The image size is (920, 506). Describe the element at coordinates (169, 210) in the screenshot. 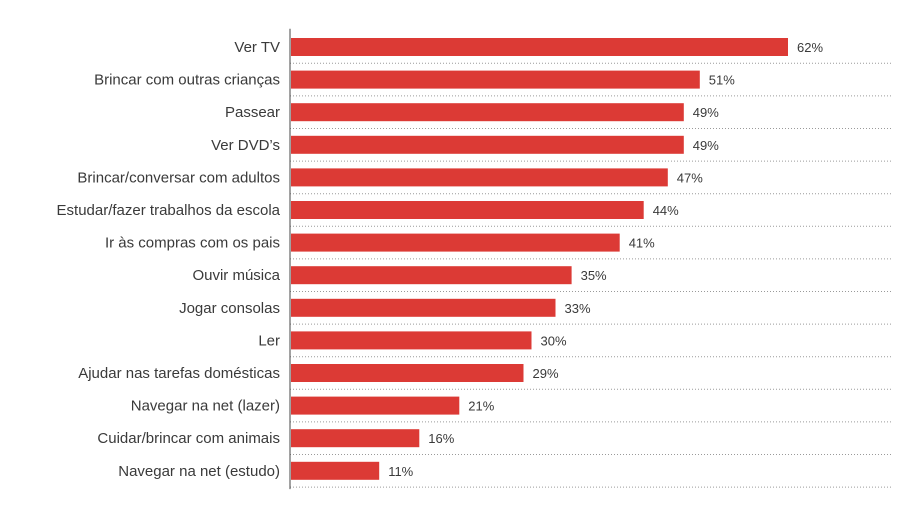

I see `category-label: Estudar/fazer trabalhos da escola` at that location.